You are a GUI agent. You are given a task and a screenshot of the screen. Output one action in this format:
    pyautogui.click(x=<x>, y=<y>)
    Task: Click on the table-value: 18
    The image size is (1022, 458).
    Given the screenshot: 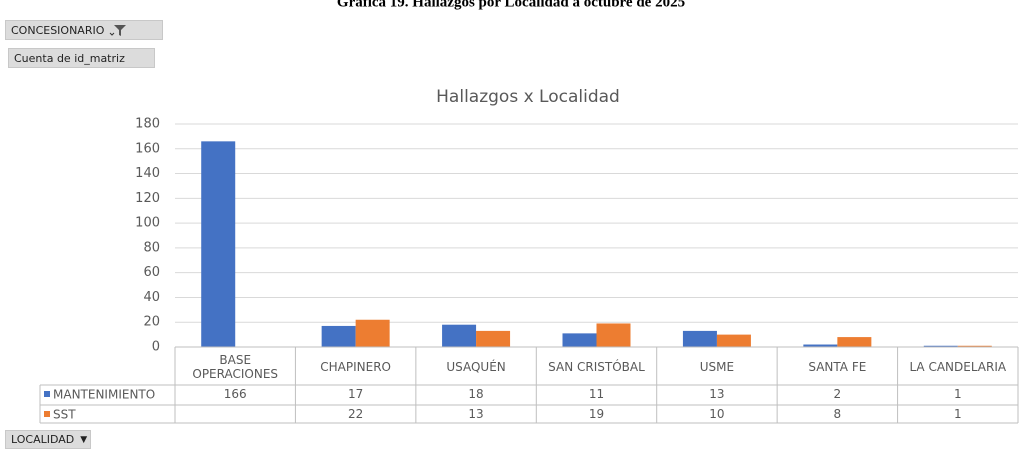 What is the action you would take?
    pyautogui.click(x=476, y=394)
    